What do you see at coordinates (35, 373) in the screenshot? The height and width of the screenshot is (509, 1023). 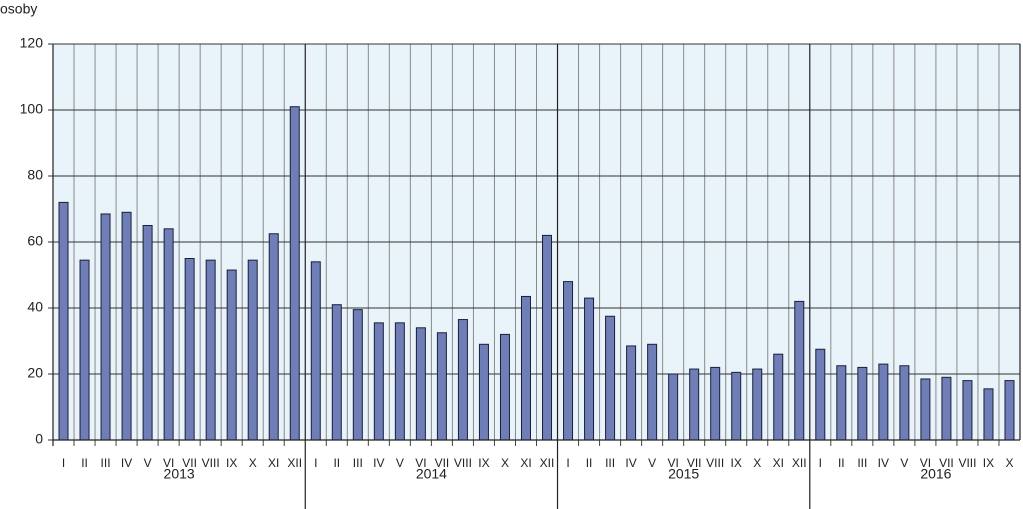 I see `y-tick-label: 20` at bounding box center [35, 373].